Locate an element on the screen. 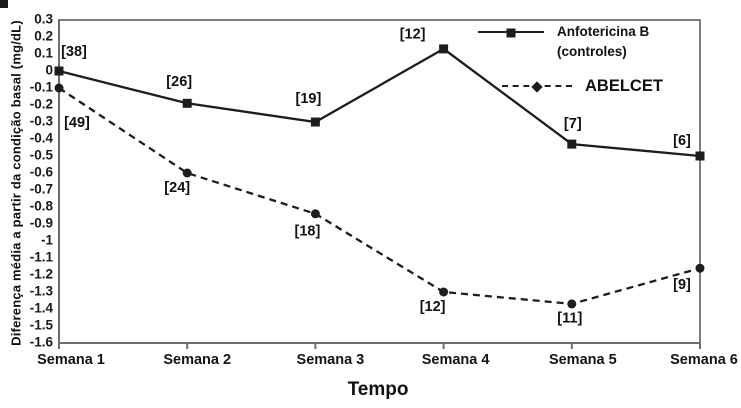 The height and width of the screenshot is (408, 741). diamond-marker-icon is located at coordinates (537, 87).